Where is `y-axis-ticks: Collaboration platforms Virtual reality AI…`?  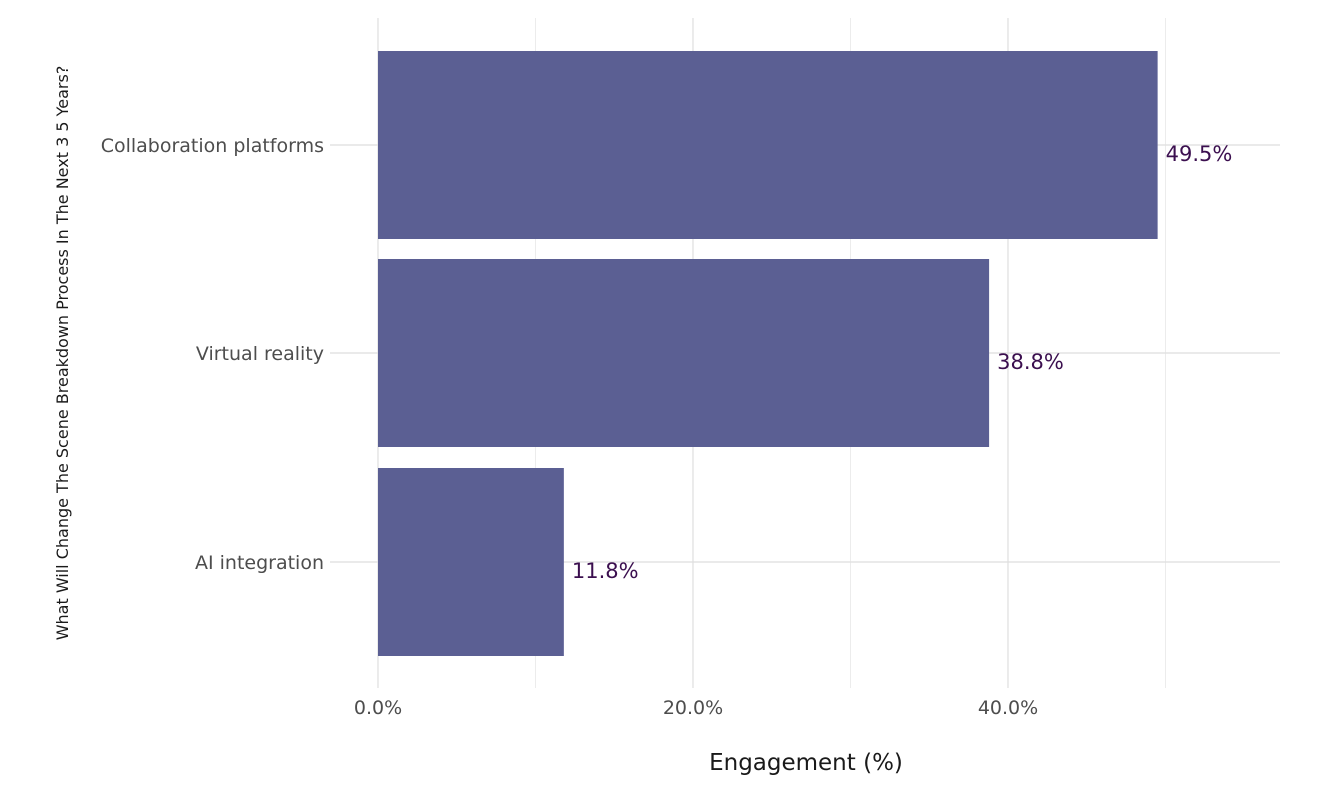
y-axis-ticks: Collaboration platforms Virtual reality AI… is located at coordinates (212, 354).